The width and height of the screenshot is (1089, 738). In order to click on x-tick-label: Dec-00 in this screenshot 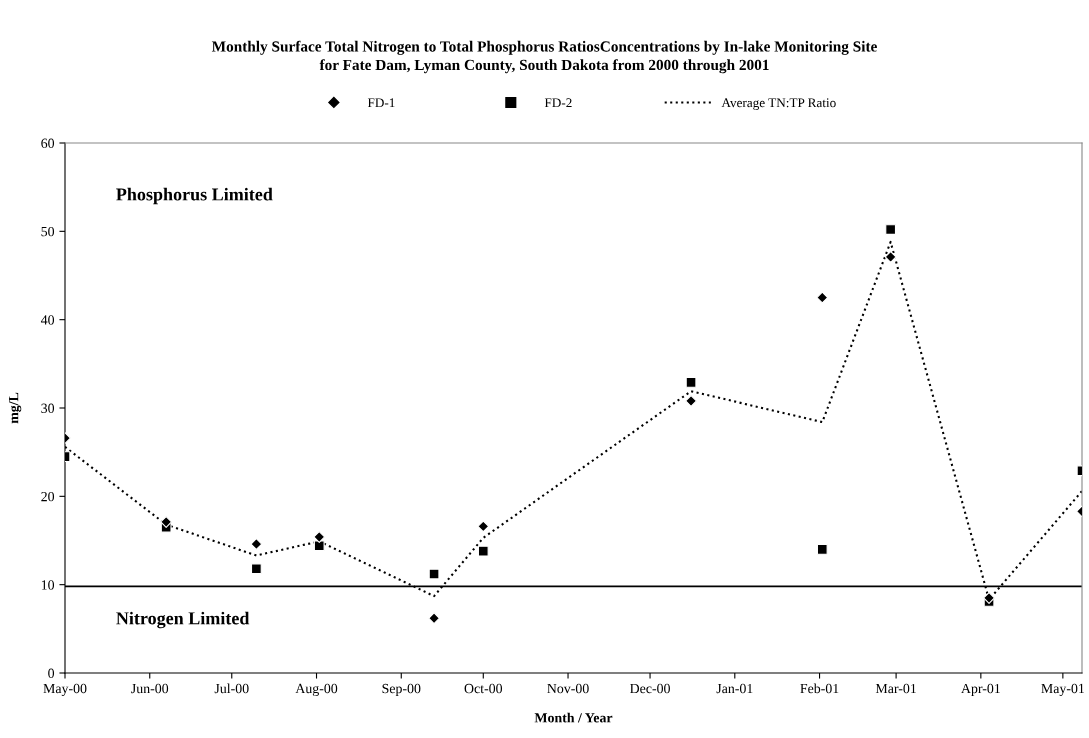, I will do `click(650, 688)`.